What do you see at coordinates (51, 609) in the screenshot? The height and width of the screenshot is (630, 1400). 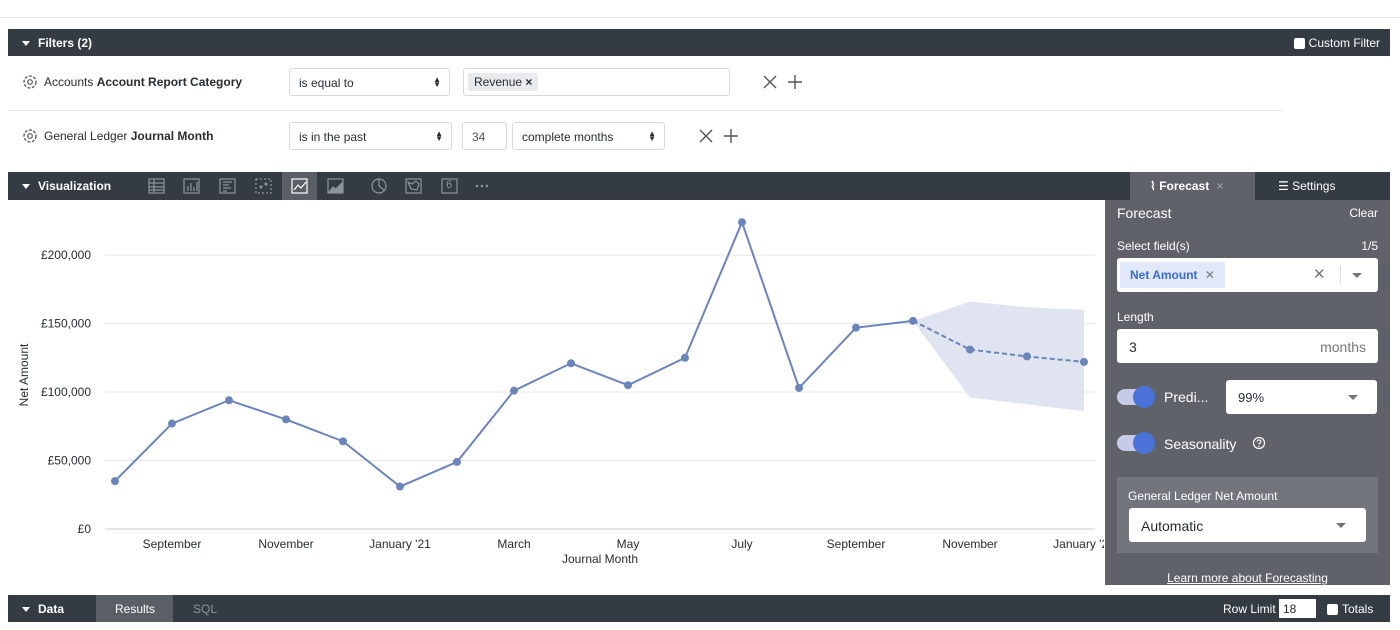 I see `data-title: Data` at bounding box center [51, 609].